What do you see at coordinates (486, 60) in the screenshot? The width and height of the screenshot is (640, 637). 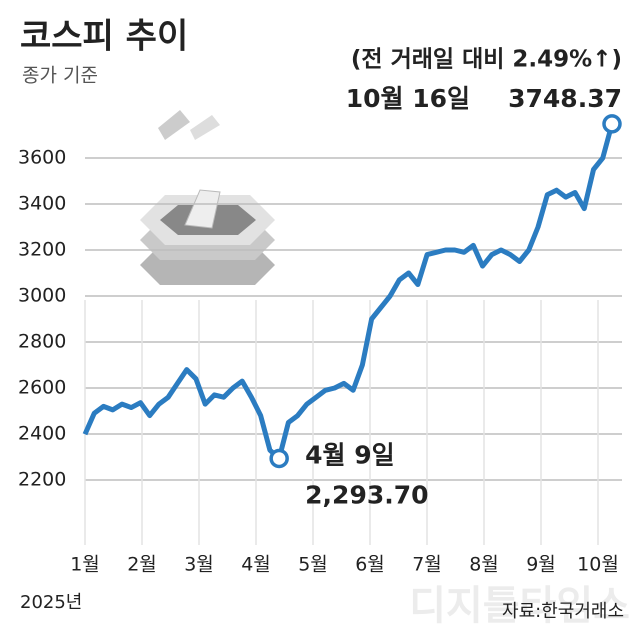 I see `note: (전 거래일 대비 2.49%↑)` at bounding box center [486, 60].